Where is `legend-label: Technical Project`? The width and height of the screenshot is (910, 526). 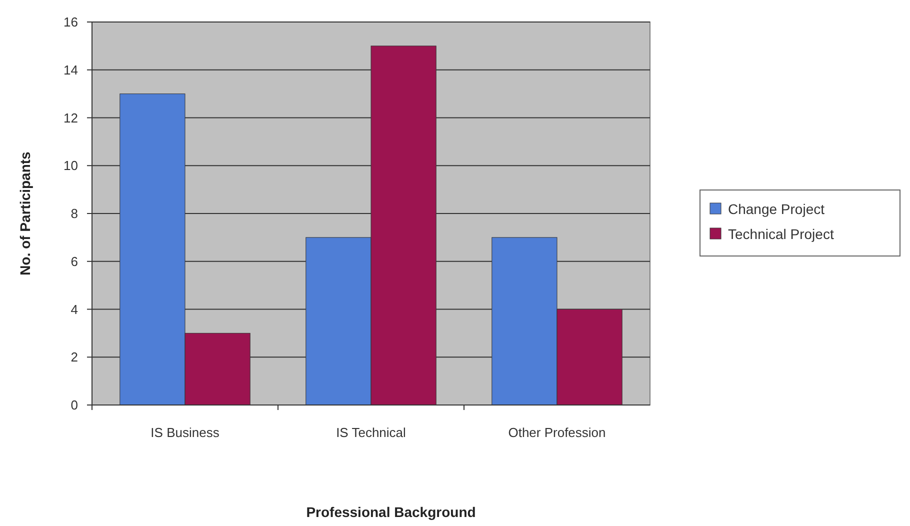 legend-label: Technical Project is located at coordinates (781, 234).